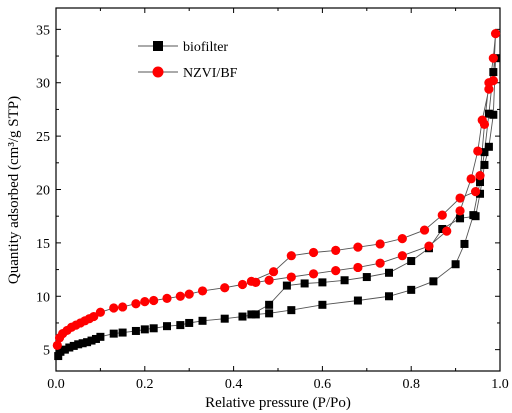  I want to click on y-tick-label: 30, so click(43, 84).